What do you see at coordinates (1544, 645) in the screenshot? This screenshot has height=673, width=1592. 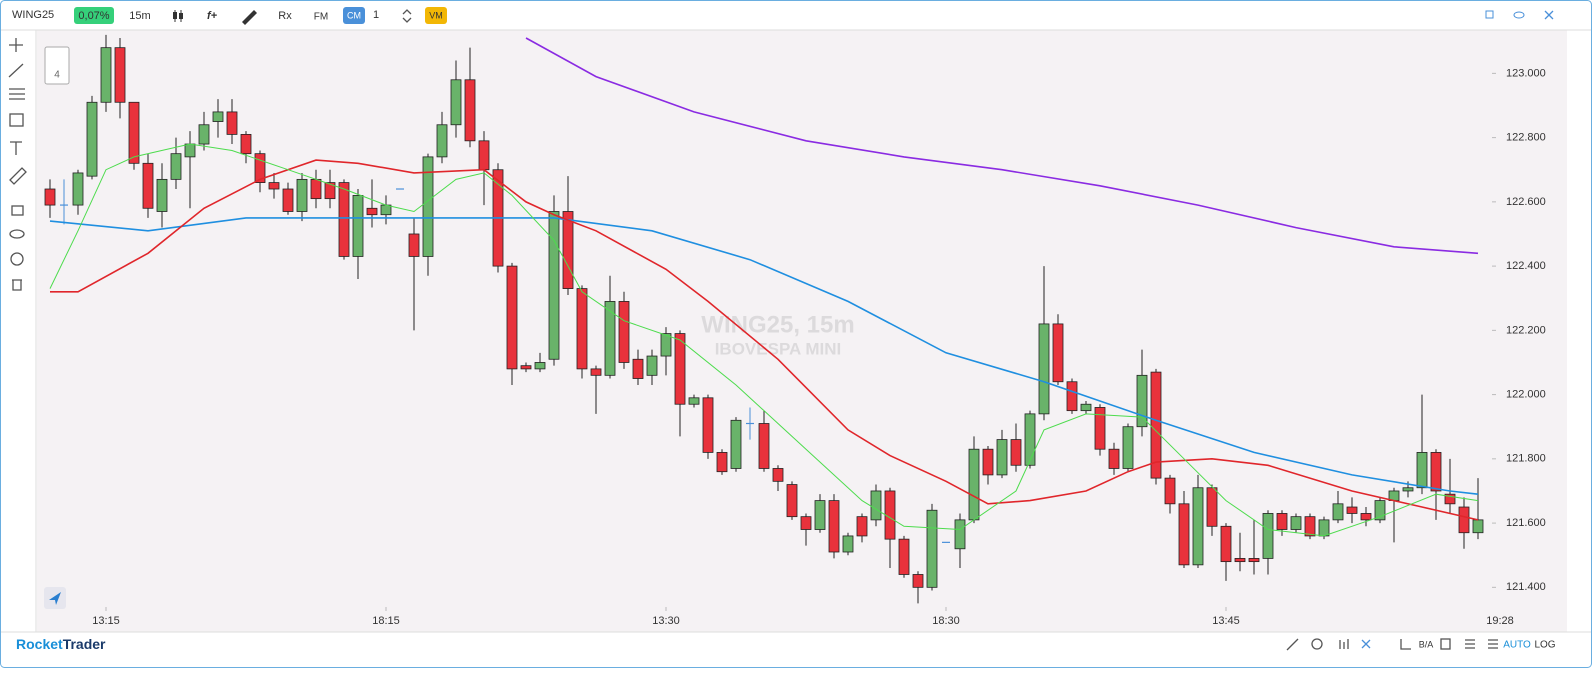 I see `log-button: LOG` at bounding box center [1544, 645].